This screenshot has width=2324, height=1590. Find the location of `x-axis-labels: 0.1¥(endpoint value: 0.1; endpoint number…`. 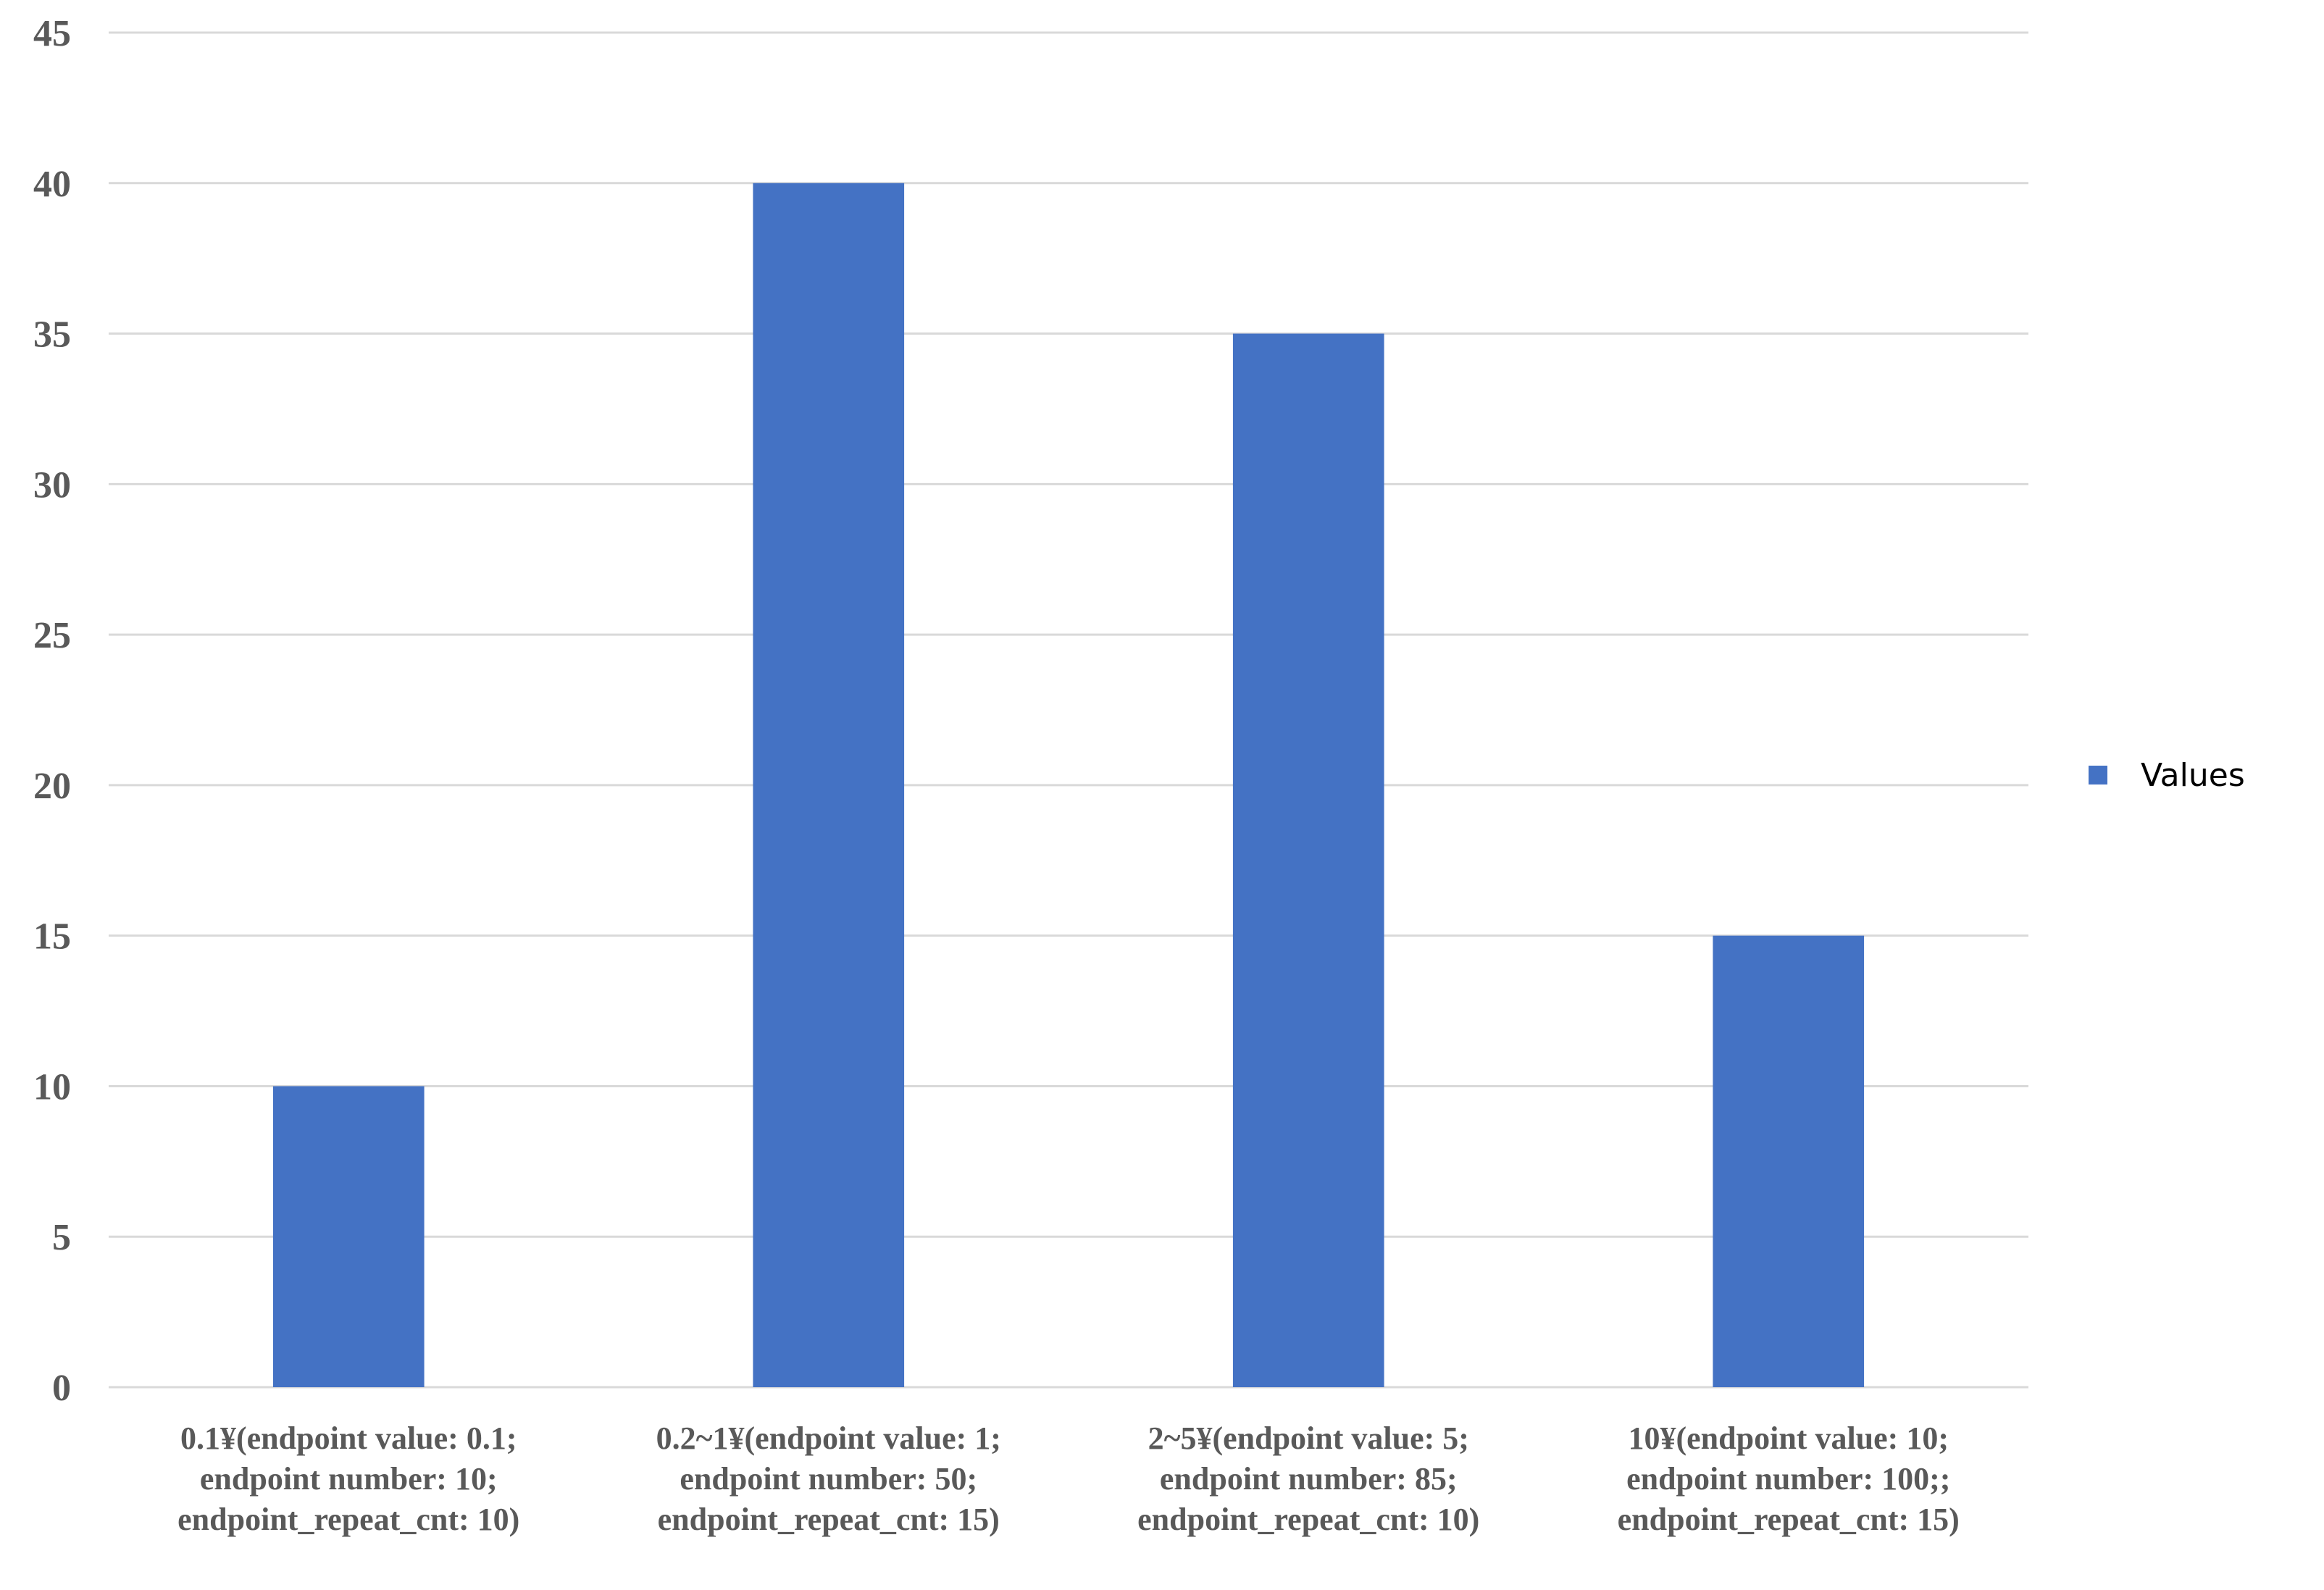

x-axis-labels: 0.1¥(endpoint value: 0.1; endpoint number… is located at coordinates (1068, 1479).